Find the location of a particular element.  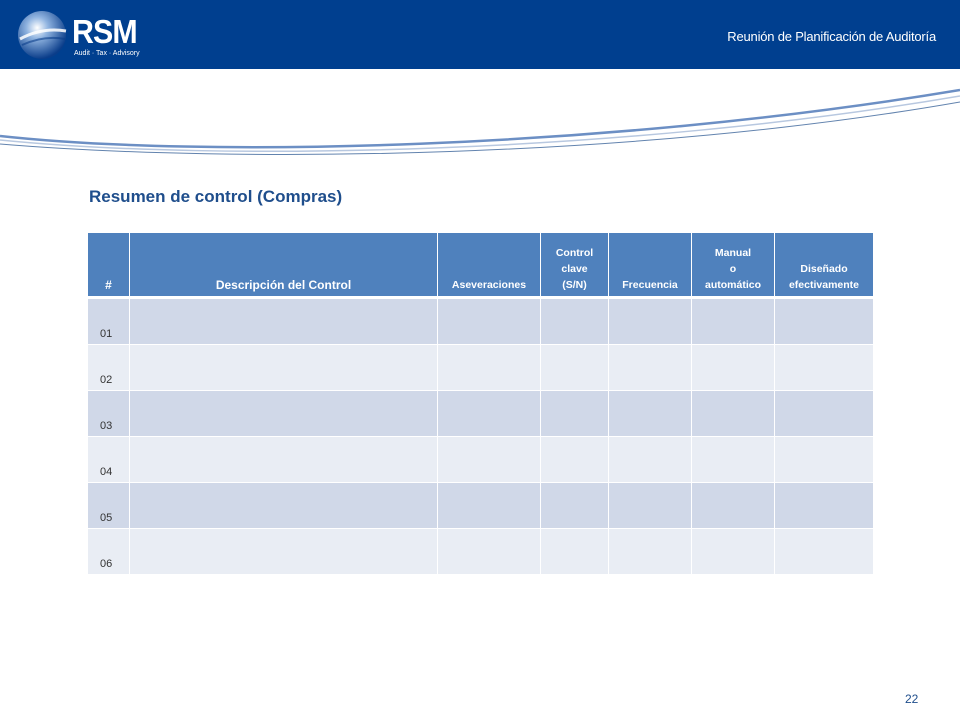

row-number: 01 is located at coordinates (108, 320).